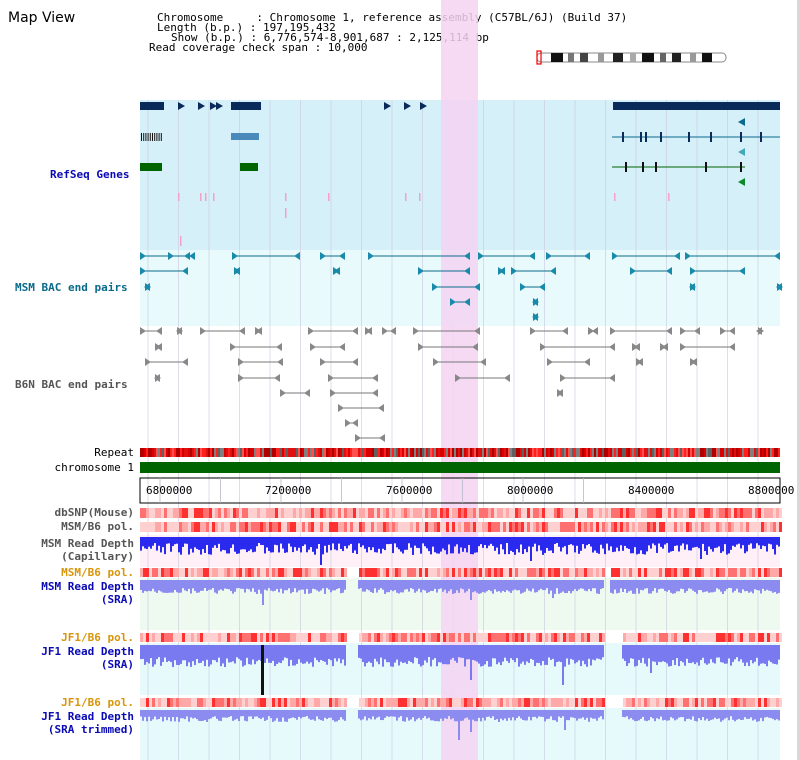  I want to click on b6n-bac-track, so click(452, 384).